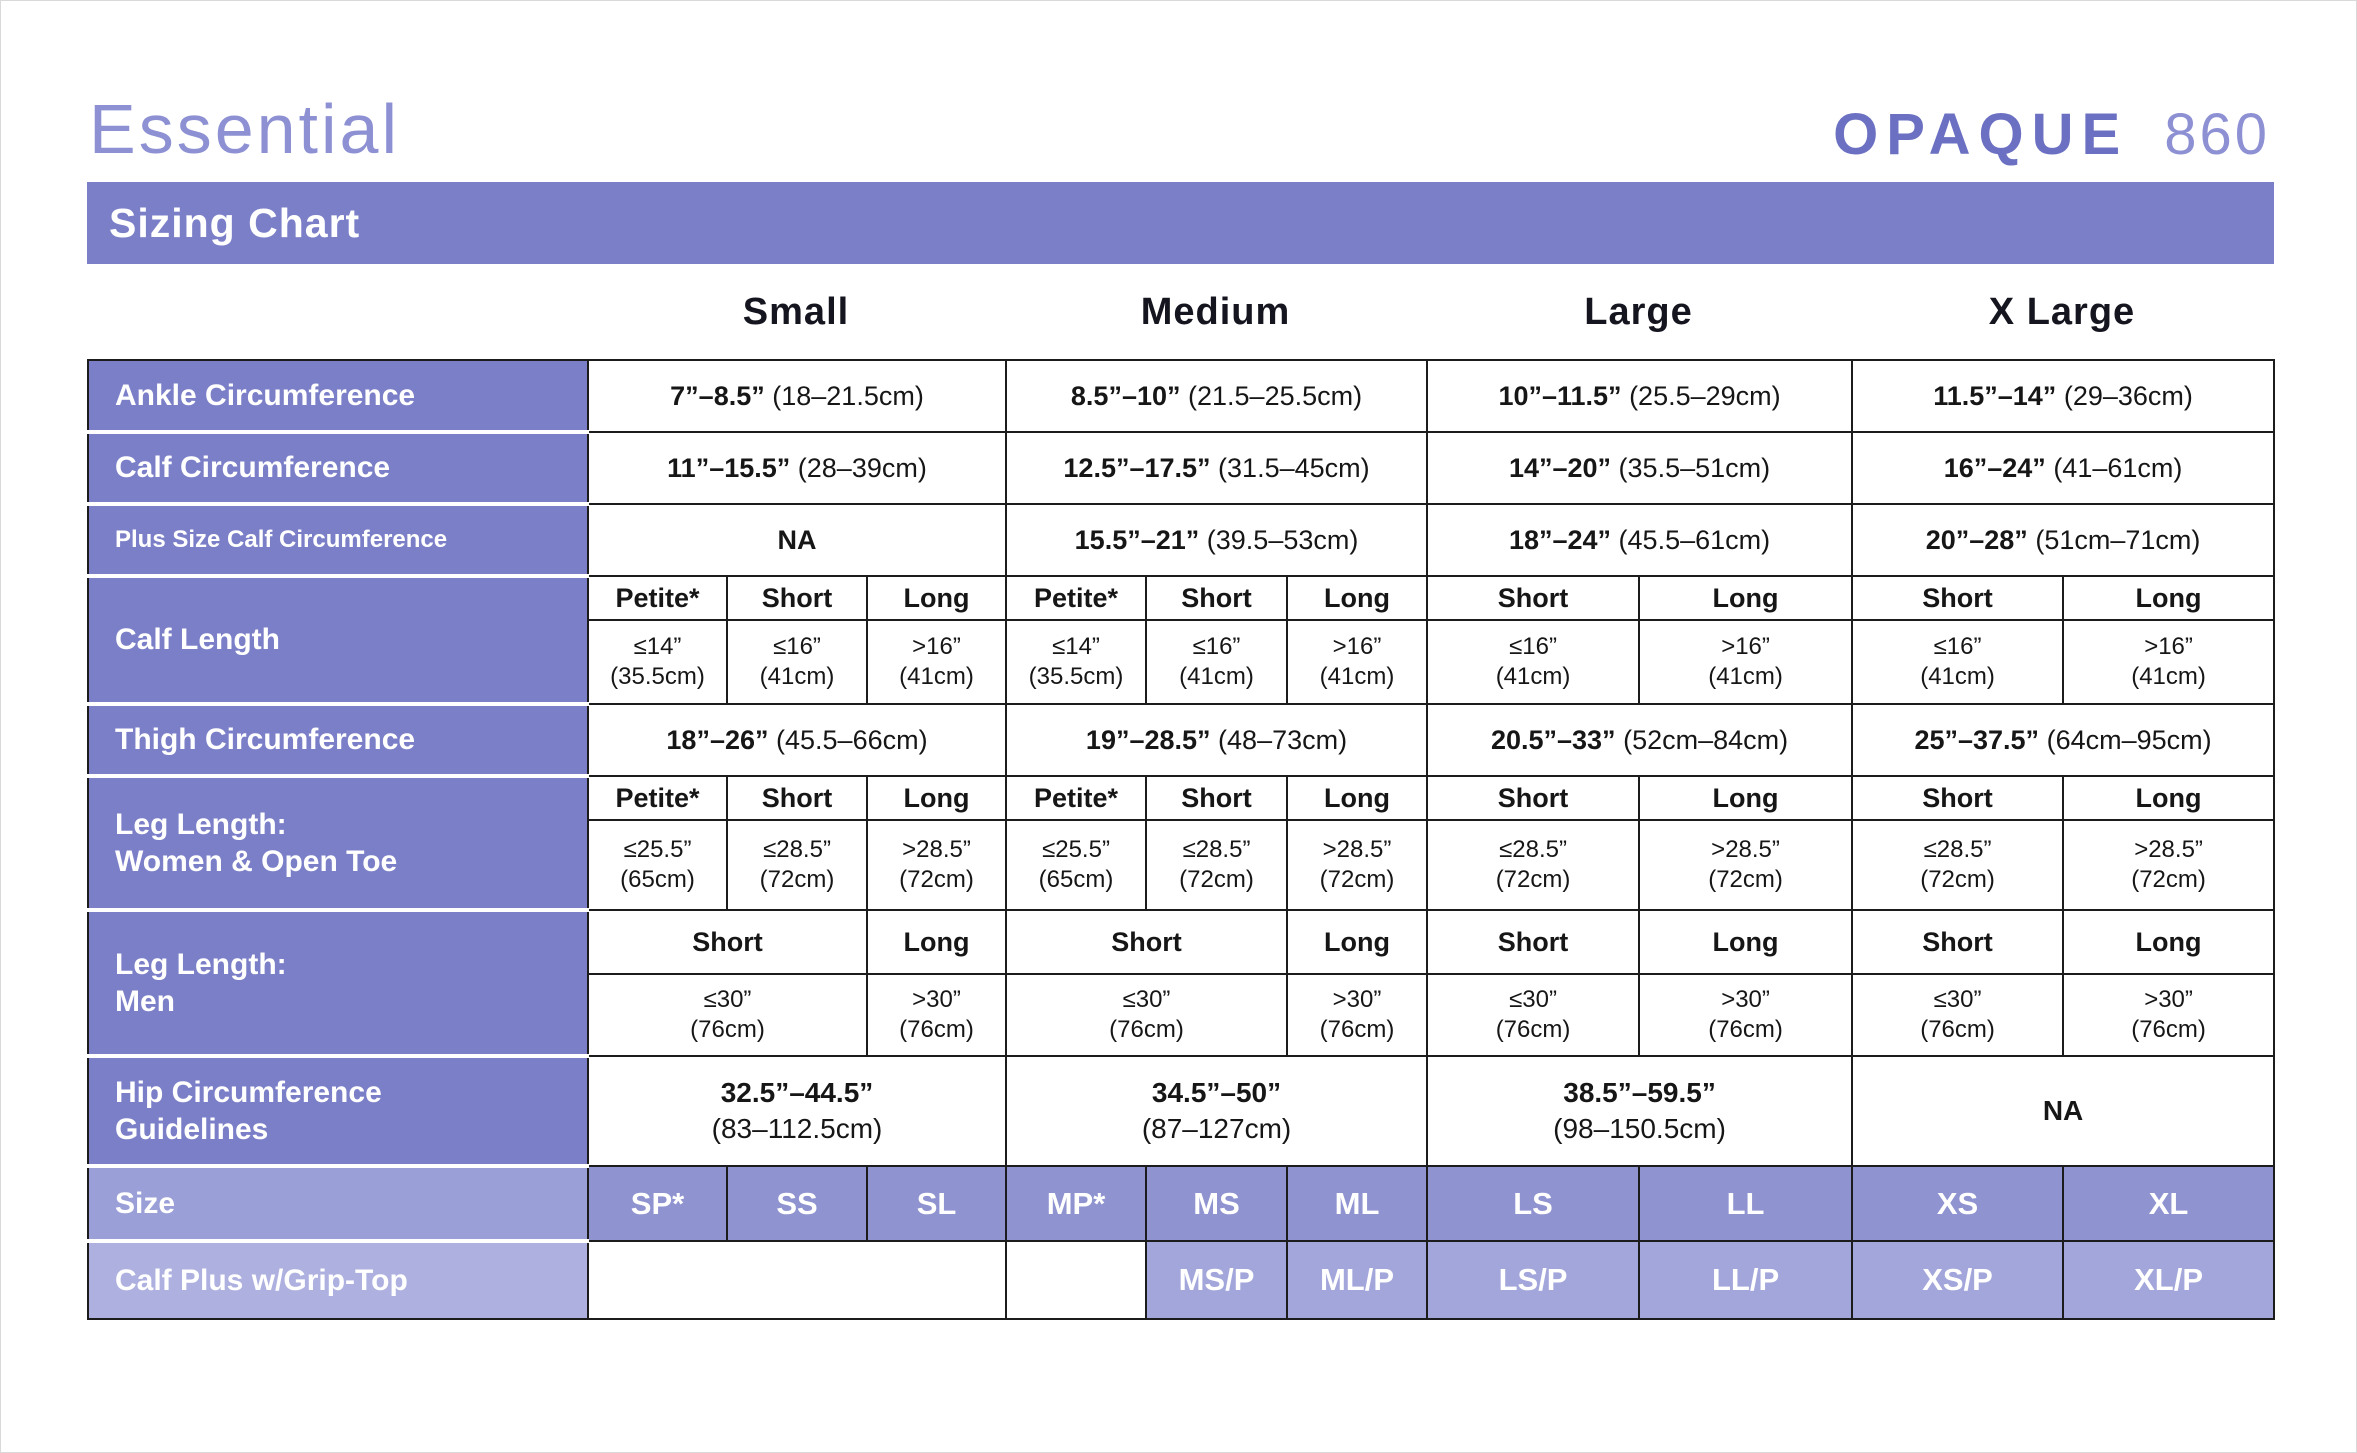 This screenshot has height=1453, width=2357. Describe the element at coordinates (1639, 1128) in the screenshot. I see `value-cm: (98–150.5cm)` at that location.